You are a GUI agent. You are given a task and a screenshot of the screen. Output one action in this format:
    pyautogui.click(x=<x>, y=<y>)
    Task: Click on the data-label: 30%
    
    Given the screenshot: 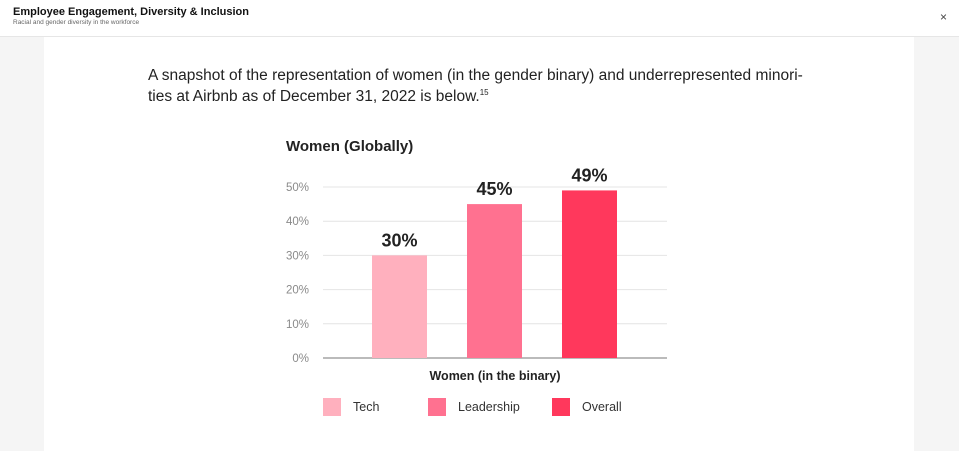 What is the action you would take?
    pyautogui.click(x=399, y=240)
    